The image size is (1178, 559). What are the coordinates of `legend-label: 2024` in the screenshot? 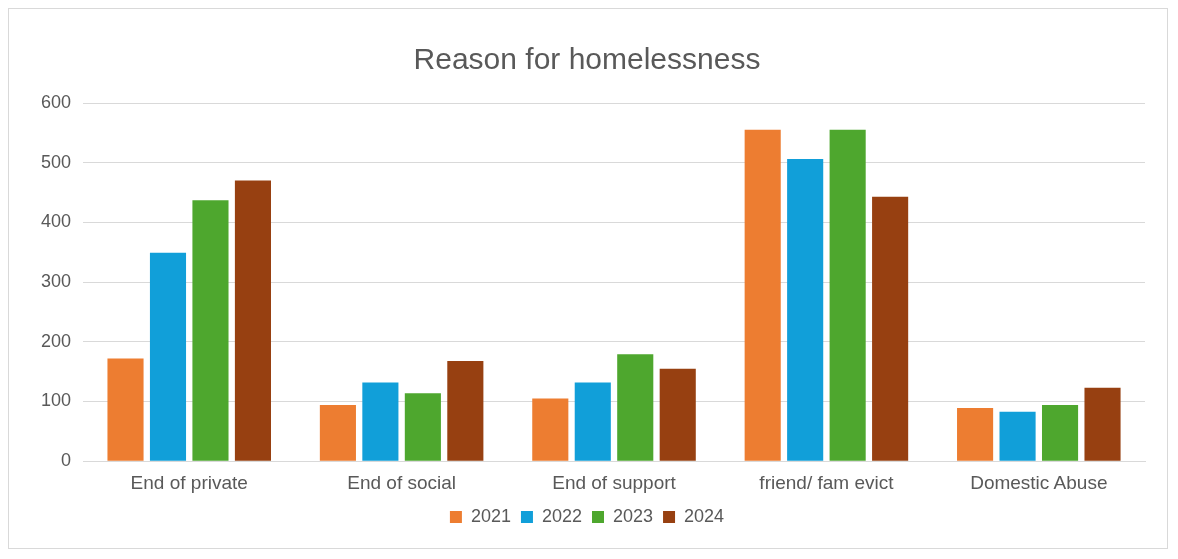 It's located at (704, 515).